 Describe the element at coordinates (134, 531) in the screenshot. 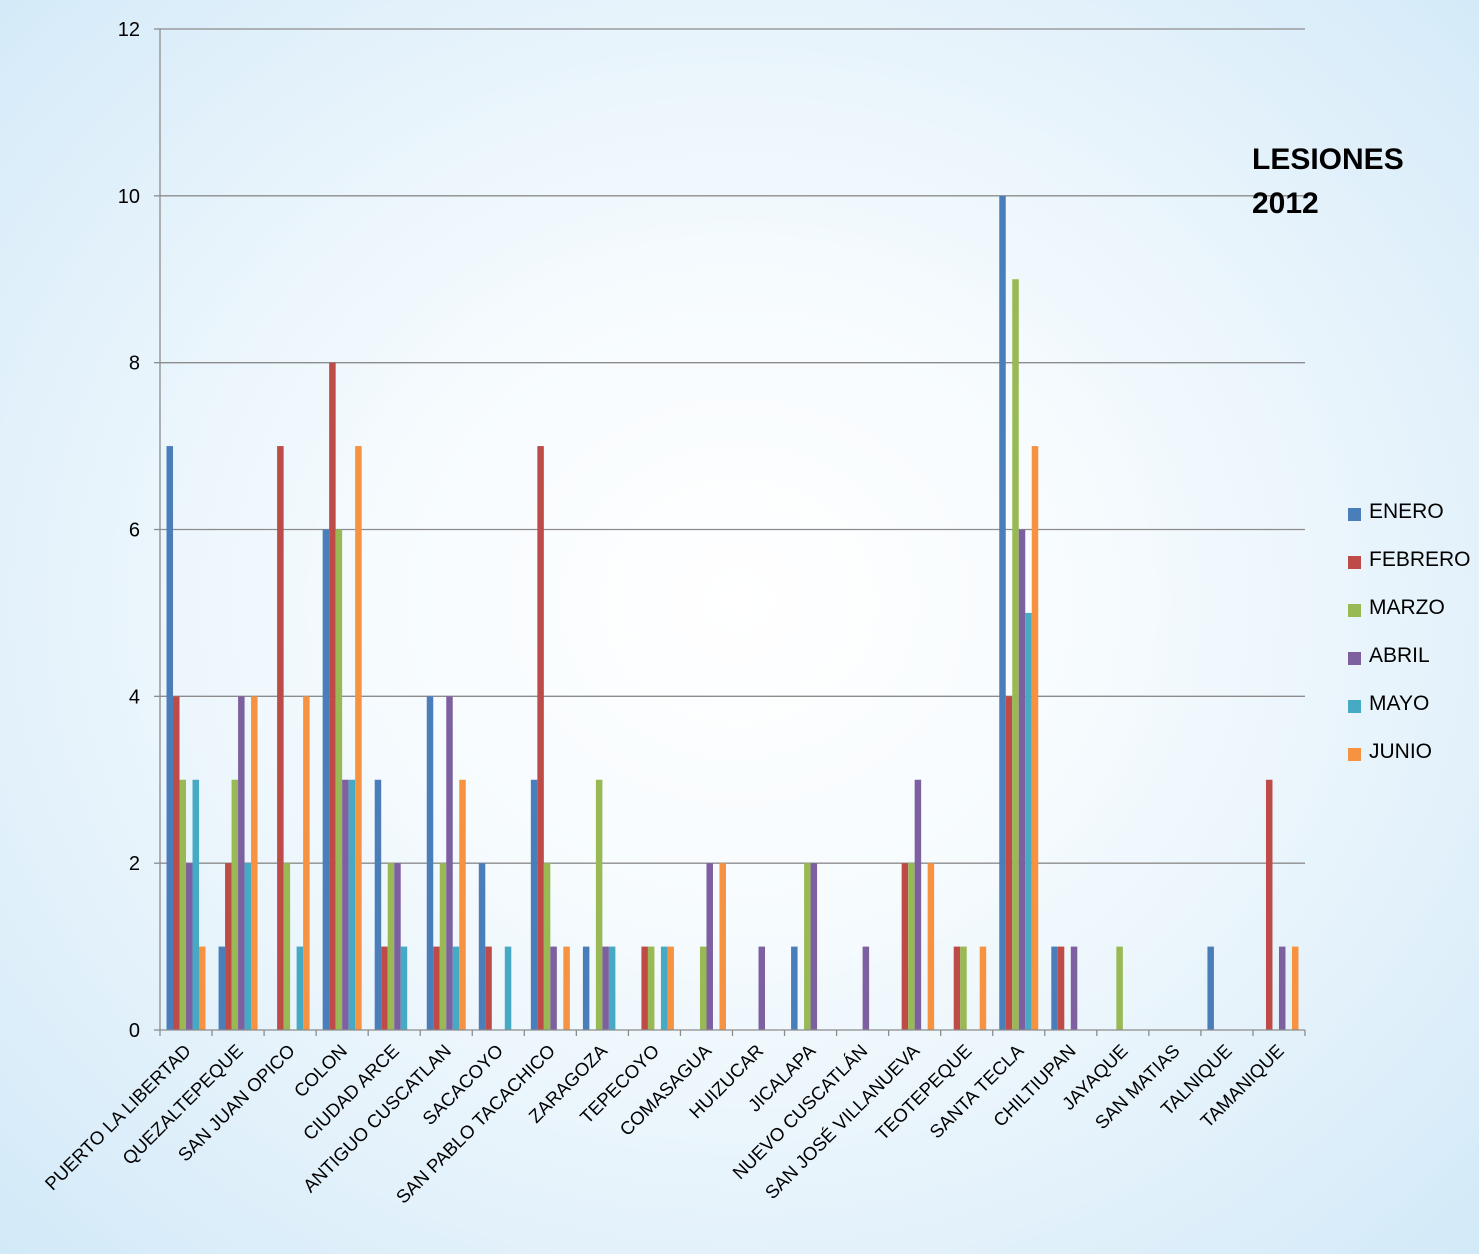

I see `y-tick-label: 6` at that location.